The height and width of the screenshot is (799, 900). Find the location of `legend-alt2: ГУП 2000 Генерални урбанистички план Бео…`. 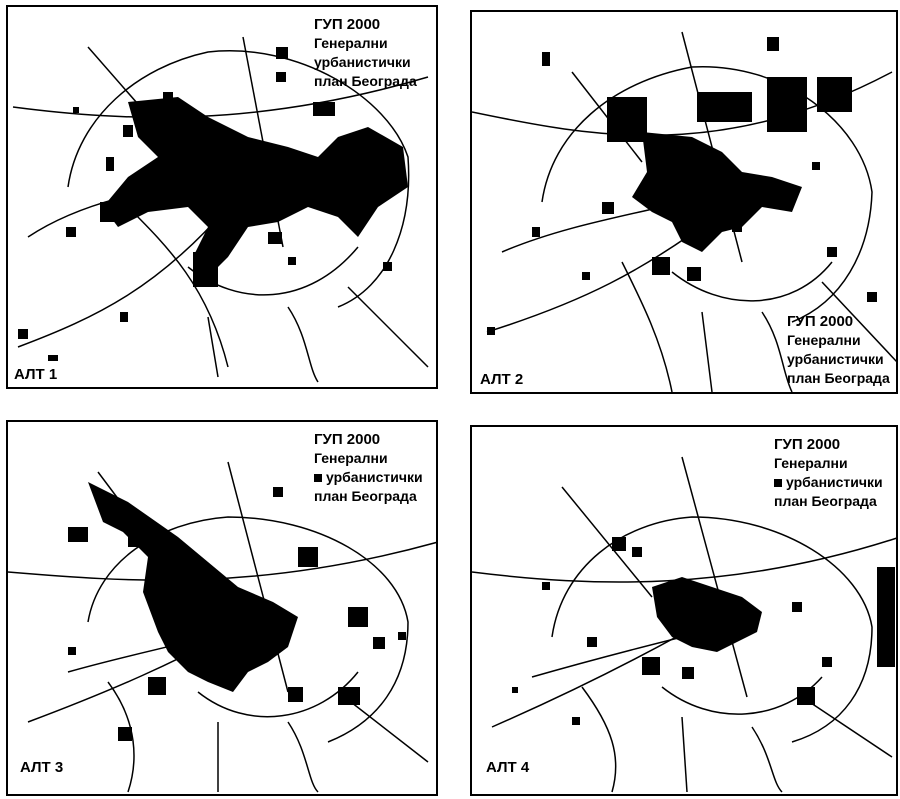

legend-alt2: ГУП 2000 Генерални урбанистички план Бео… is located at coordinates (838, 350).